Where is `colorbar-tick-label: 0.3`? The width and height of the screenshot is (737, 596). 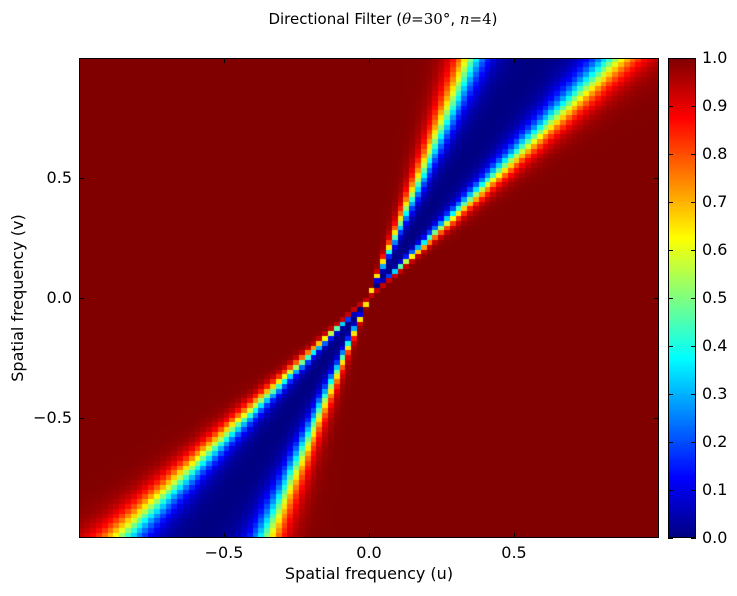
colorbar-tick-label: 0.3 is located at coordinates (715, 393).